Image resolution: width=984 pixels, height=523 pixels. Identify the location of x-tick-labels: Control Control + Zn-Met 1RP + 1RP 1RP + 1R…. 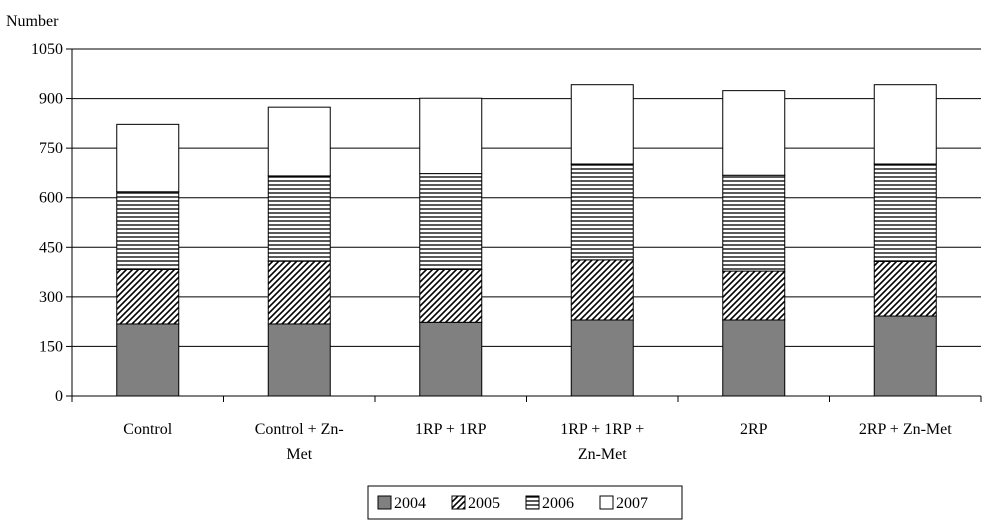
(537, 442).